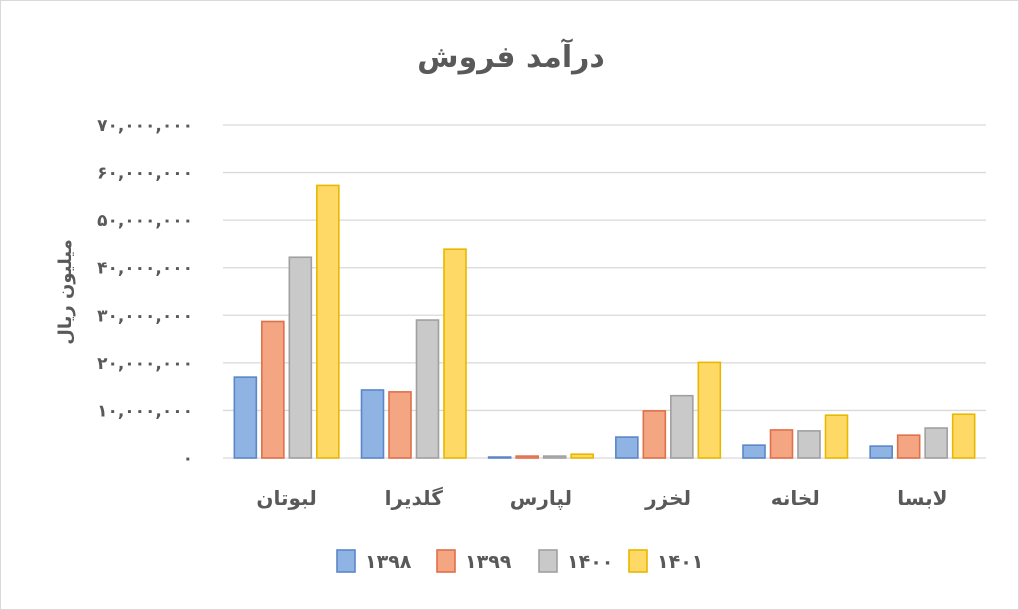  Describe the element at coordinates (488, 562) in the screenshot. I see `legend-label-1: ۱۳۹۹` at that location.